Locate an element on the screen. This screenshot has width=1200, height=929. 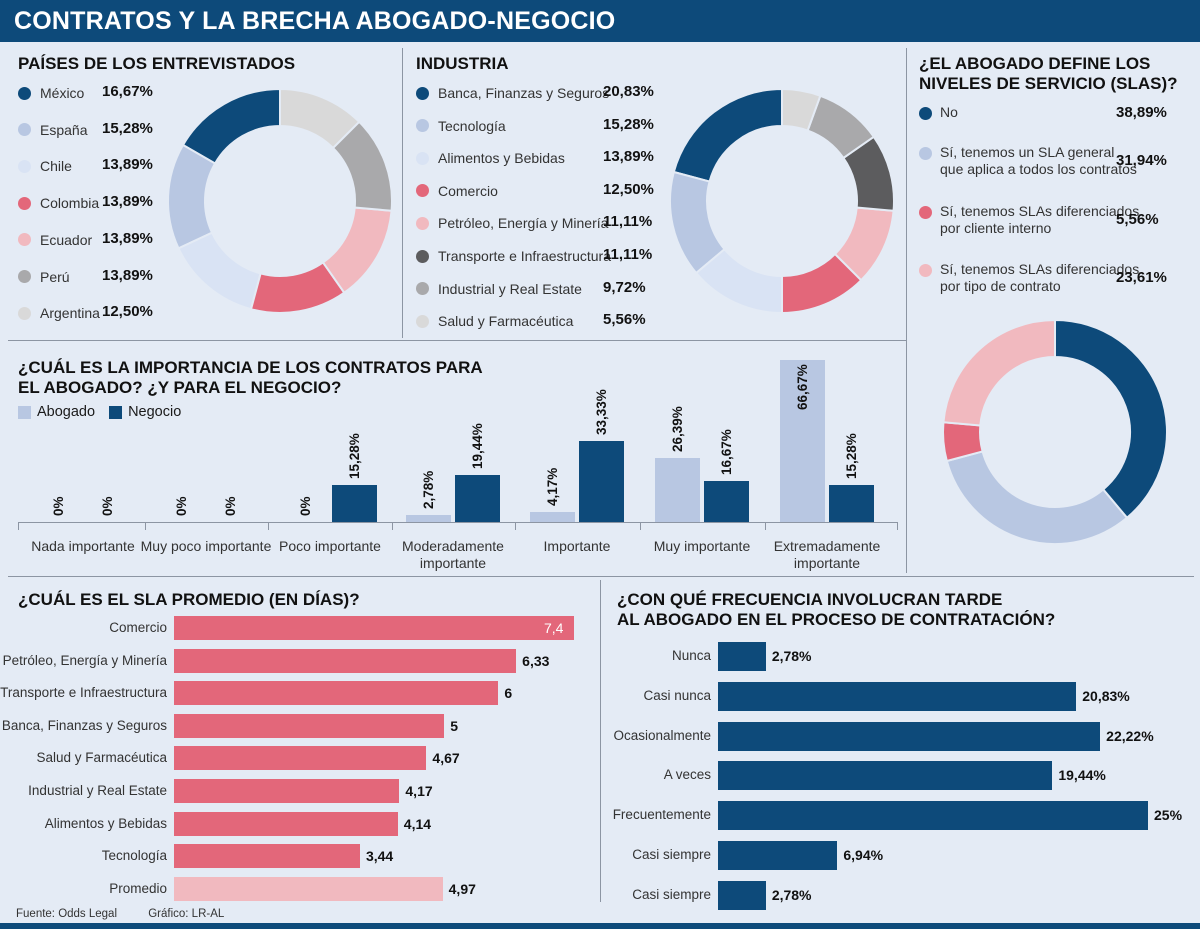
industria-donut-chart is located at coordinates (782, 201).